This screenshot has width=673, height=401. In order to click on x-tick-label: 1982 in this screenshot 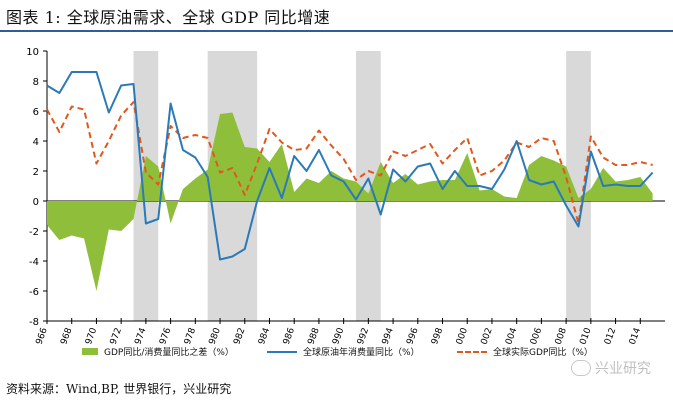, I will do `click(238, 335)`.